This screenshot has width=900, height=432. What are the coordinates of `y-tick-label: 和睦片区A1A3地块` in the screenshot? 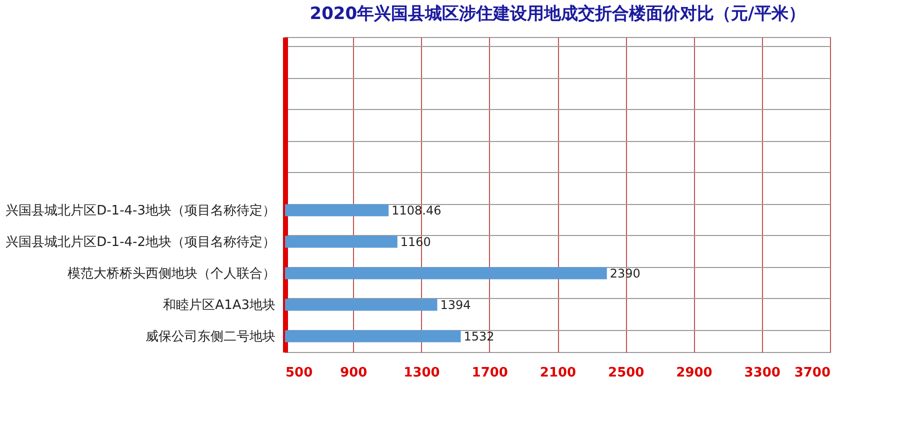 It's located at (219, 305).